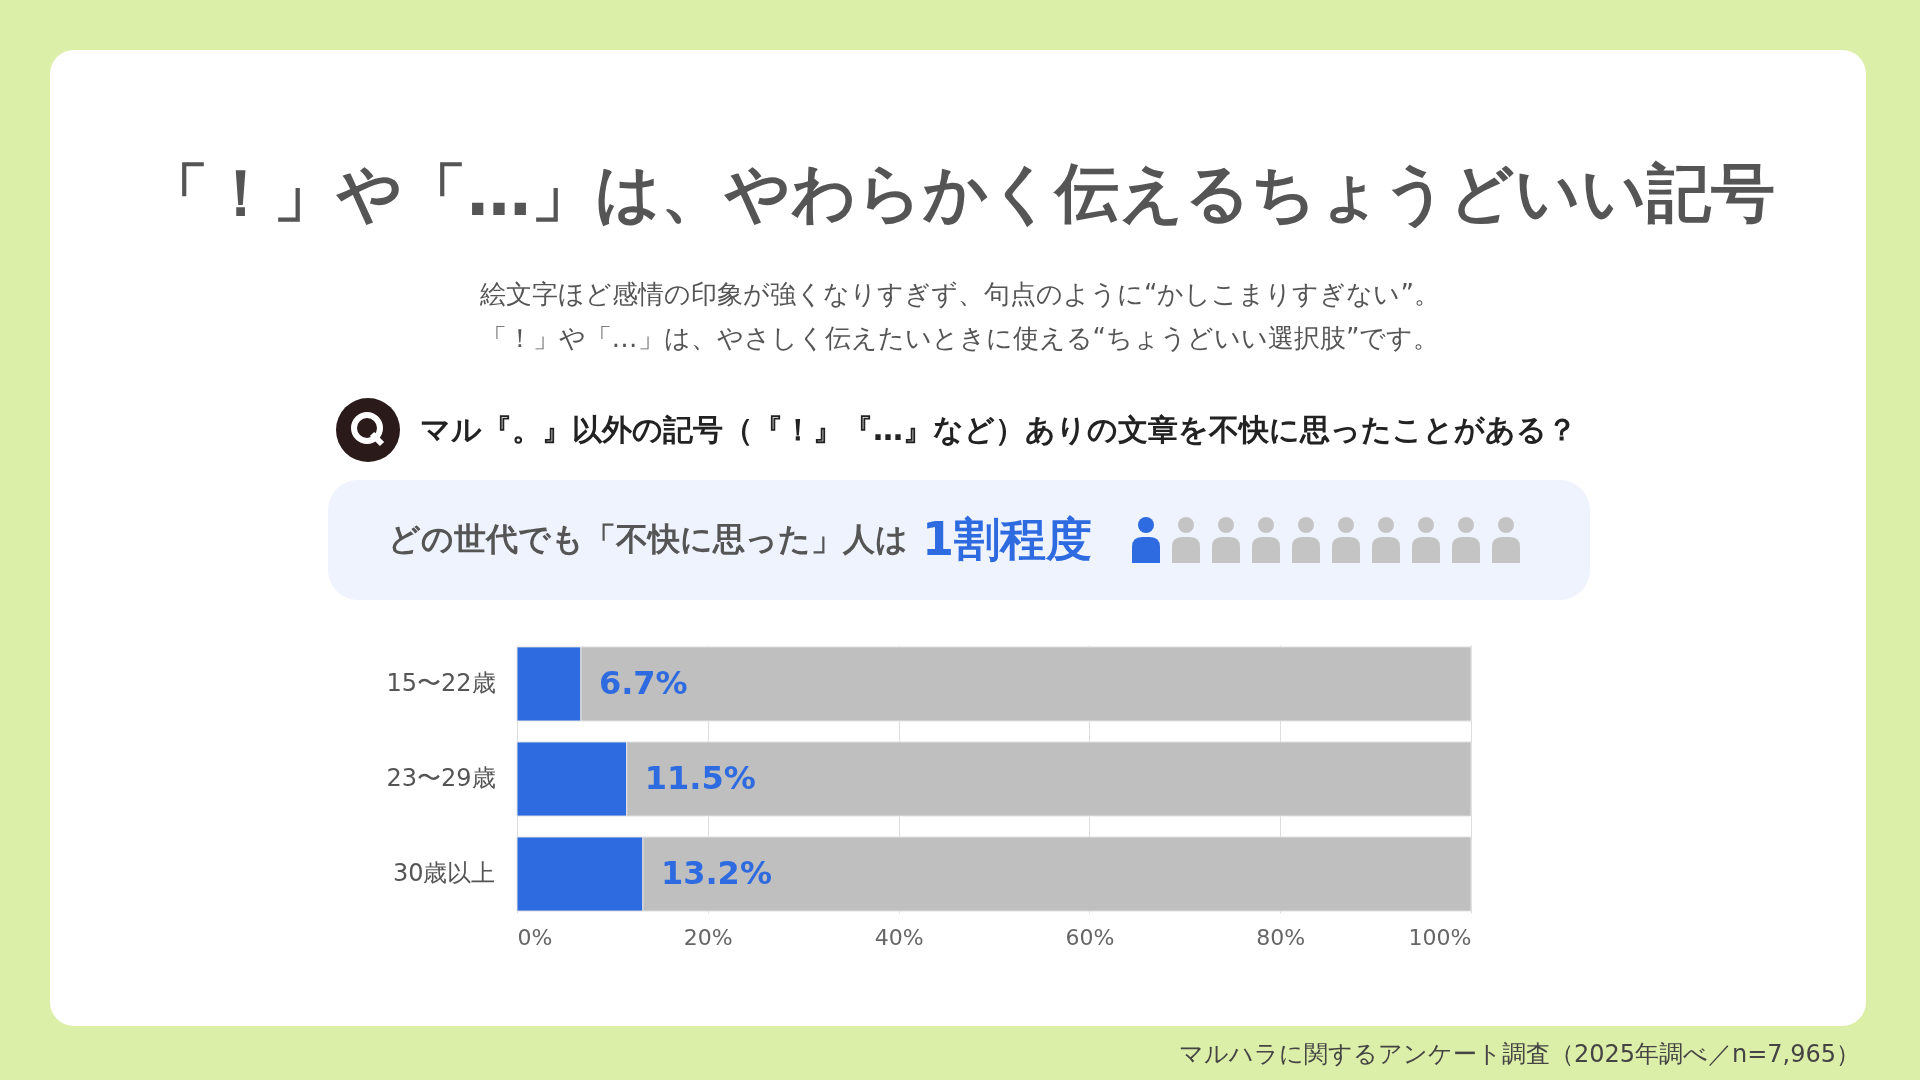 The width and height of the screenshot is (1920, 1080). I want to click on text: マル『。』以外の記号（『！』『…』など）ありの文章を不快に思ったことがある？, so click(998, 429).